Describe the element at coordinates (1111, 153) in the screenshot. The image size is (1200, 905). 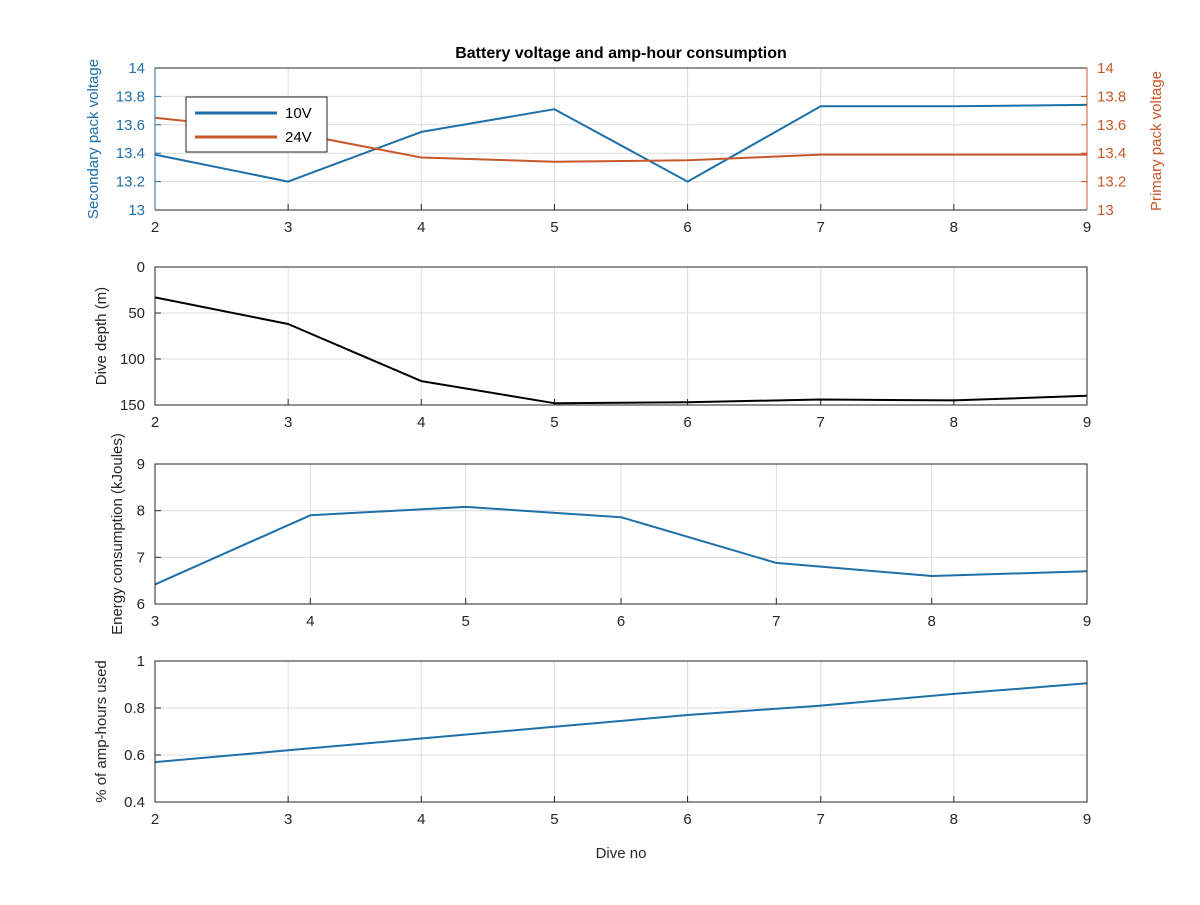
I see `y-right-tick-label: 13.4` at that location.